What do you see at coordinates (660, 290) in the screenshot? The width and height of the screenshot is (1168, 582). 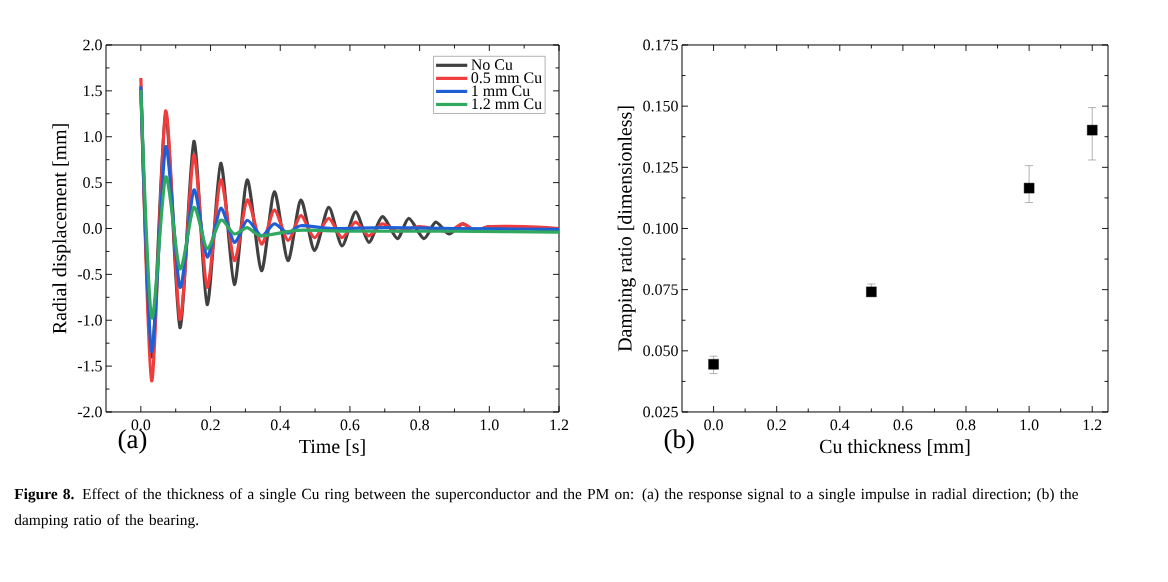 I see `y-tick-label: 0.075` at bounding box center [660, 290].